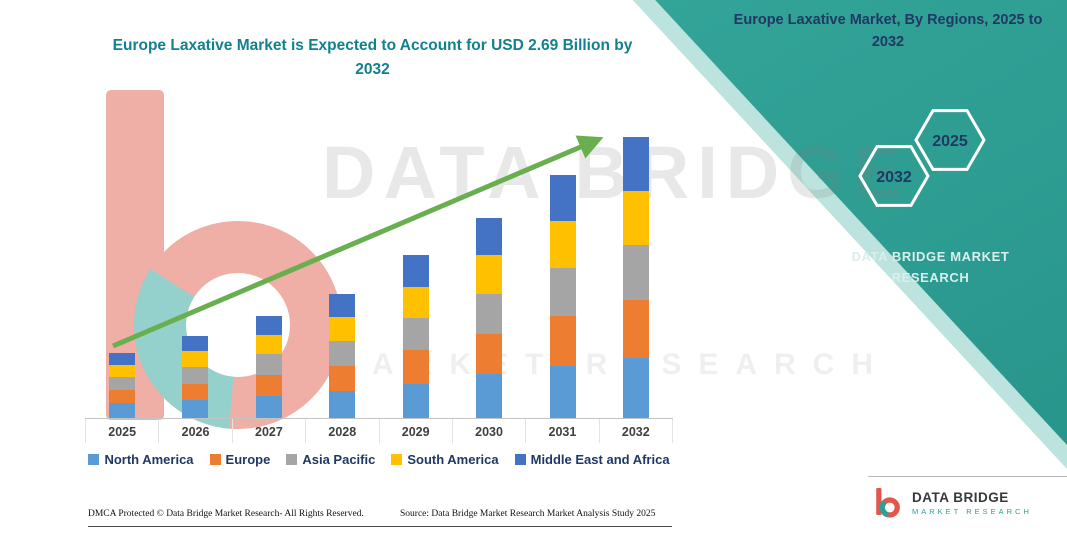 The image size is (1067, 533). What do you see at coordinates (453, 459) in the screenshot?
I see `legend-label: South America` at bounding box center [453, 459].